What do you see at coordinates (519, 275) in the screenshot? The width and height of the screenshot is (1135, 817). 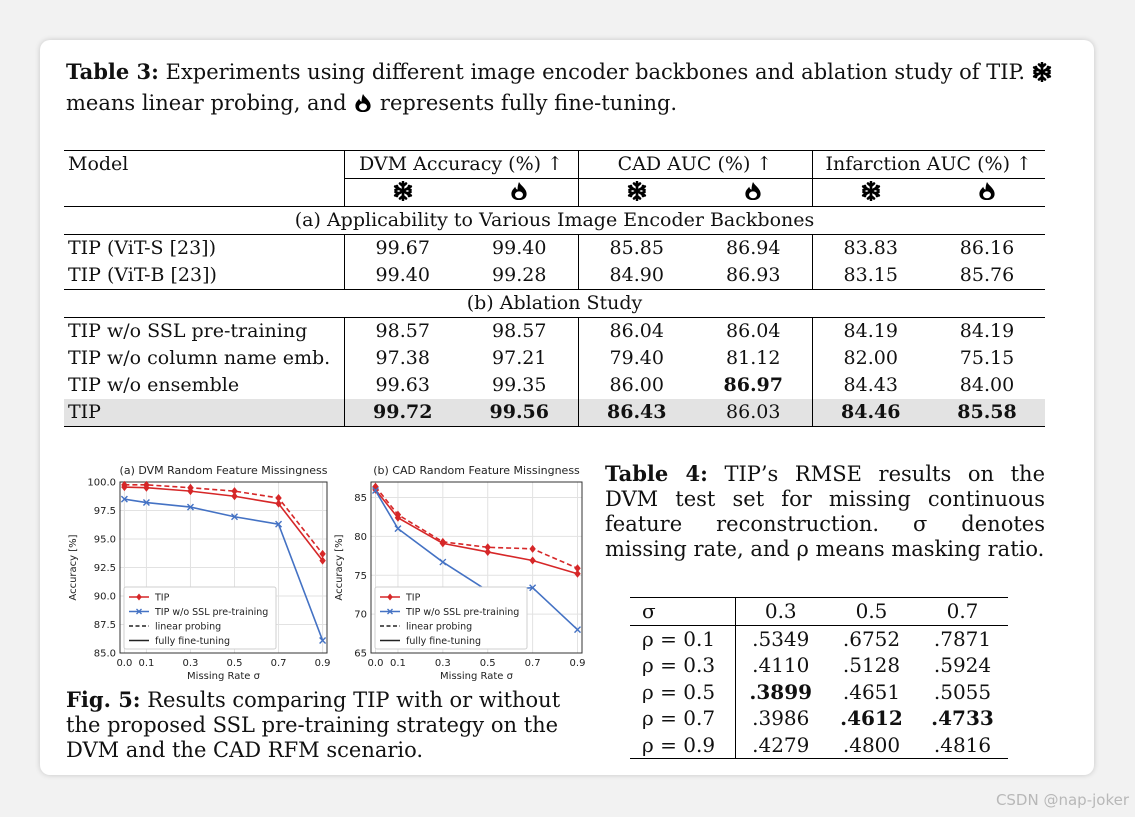 I see `cell: 99.28` at bounding box center [519, 275].